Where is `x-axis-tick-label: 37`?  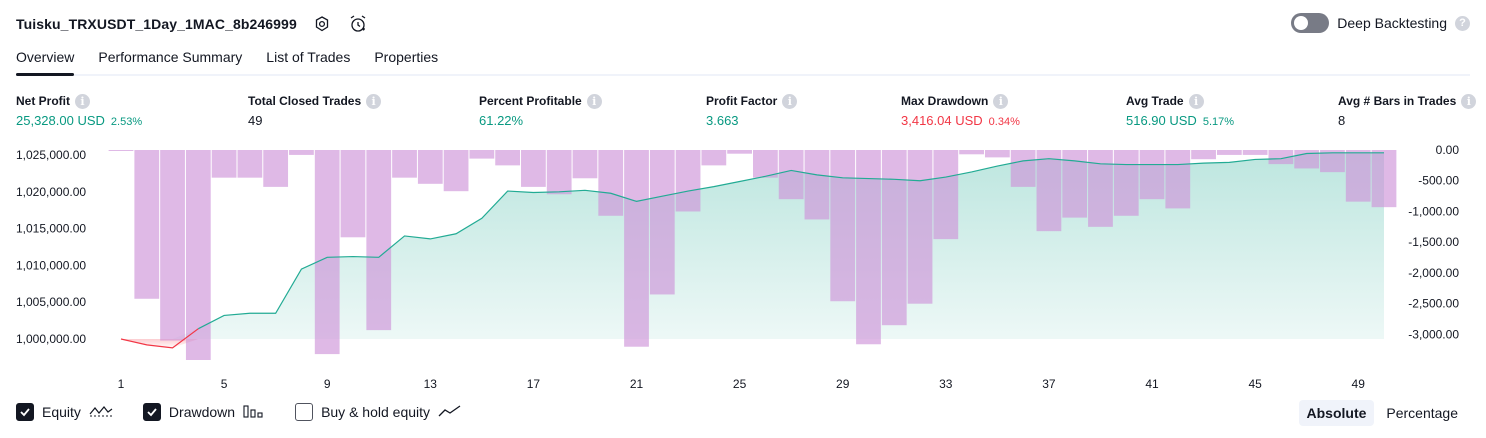 x-axis-tick-label: 37 is located at coordinates (1049, 384).